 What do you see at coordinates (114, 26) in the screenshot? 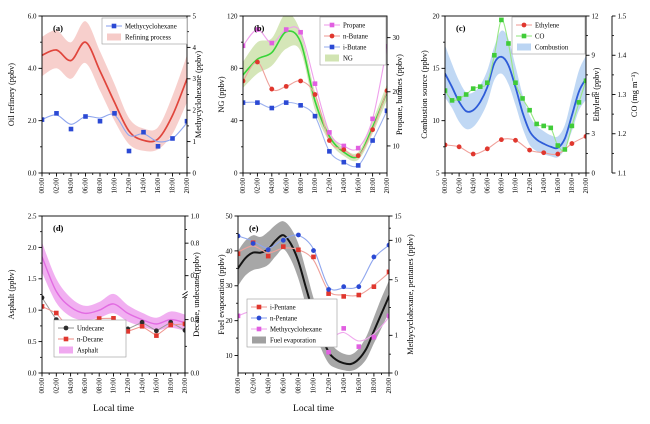
I see `methycyclohexane-legend-marker` at bounding box center [114, 26].